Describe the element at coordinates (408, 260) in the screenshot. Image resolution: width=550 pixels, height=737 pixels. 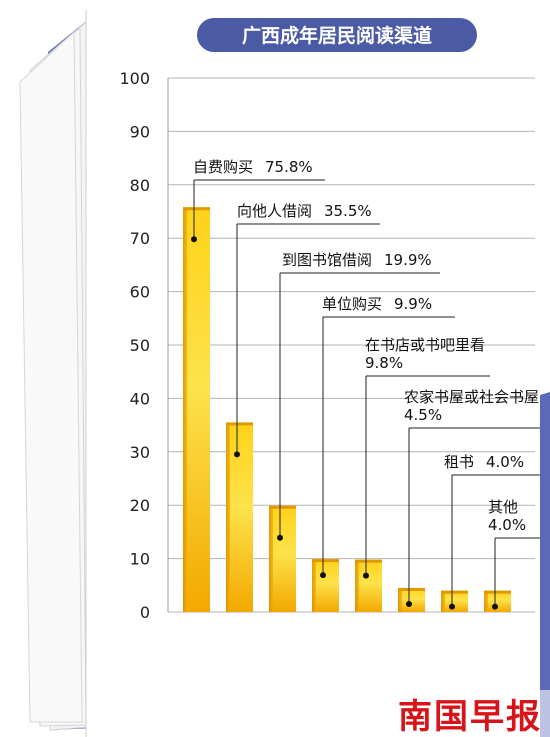
I see `value-label: 19.9%` at that location.